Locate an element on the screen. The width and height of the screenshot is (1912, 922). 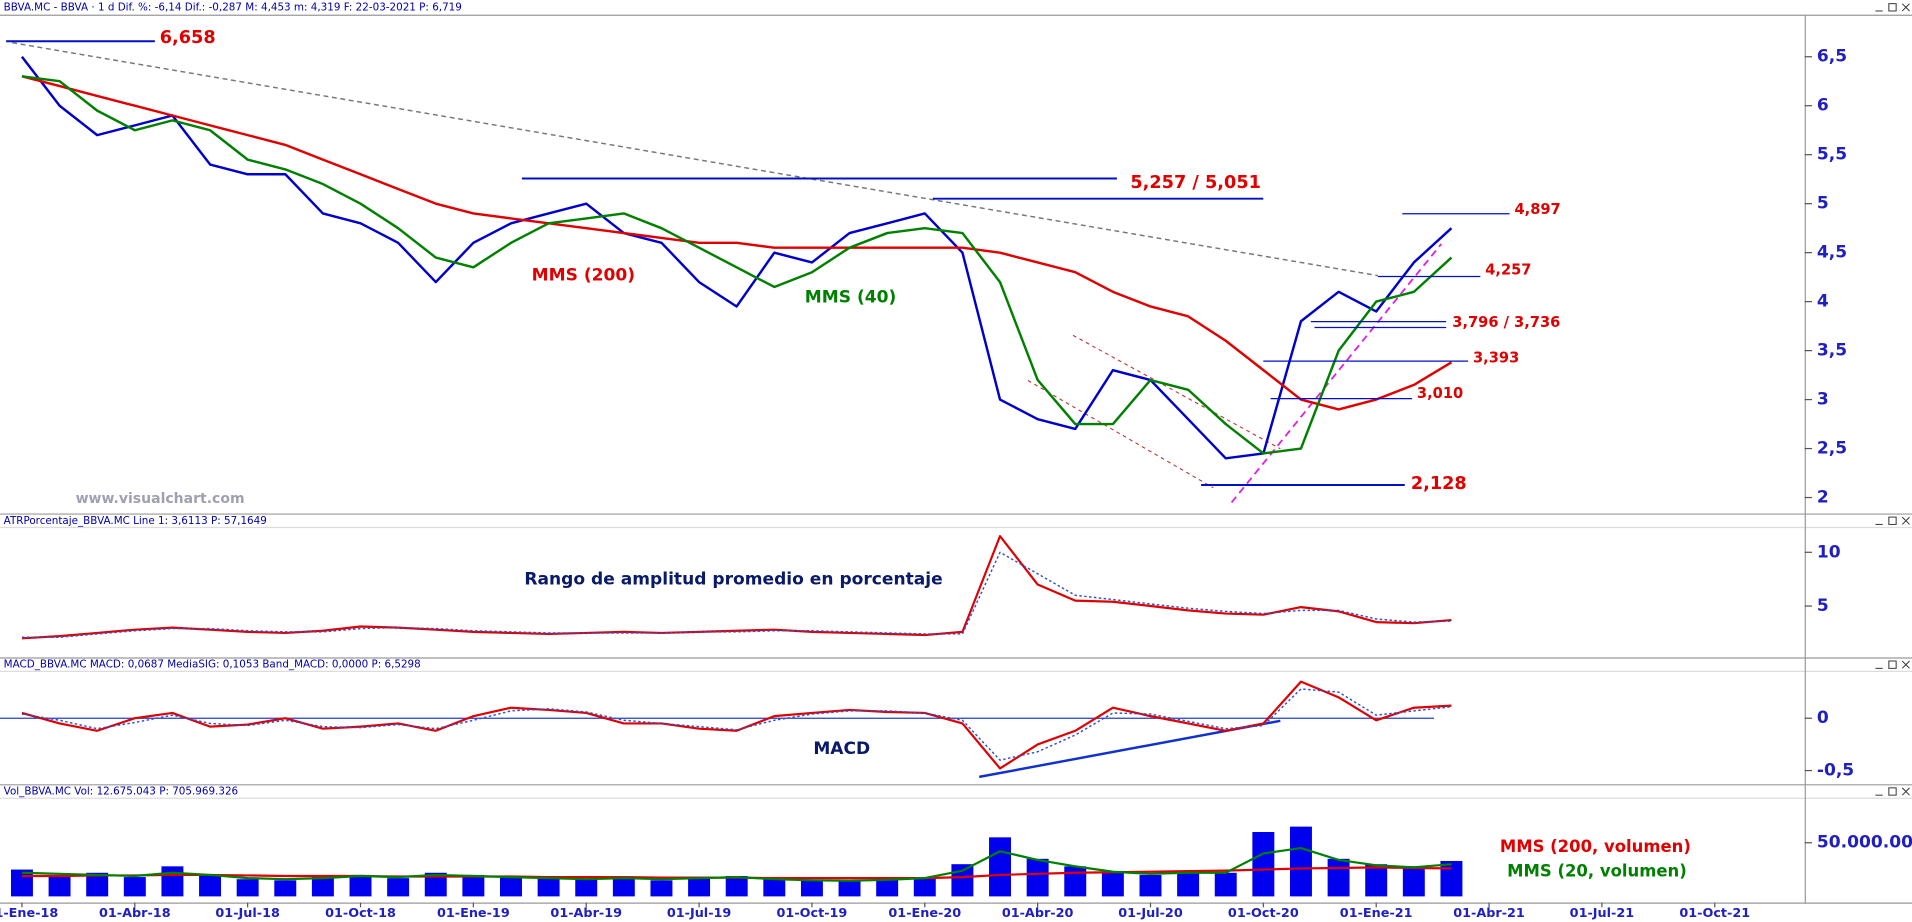
x-tick-label: 01-Ene-21 is located at coordinates (1376, 913).